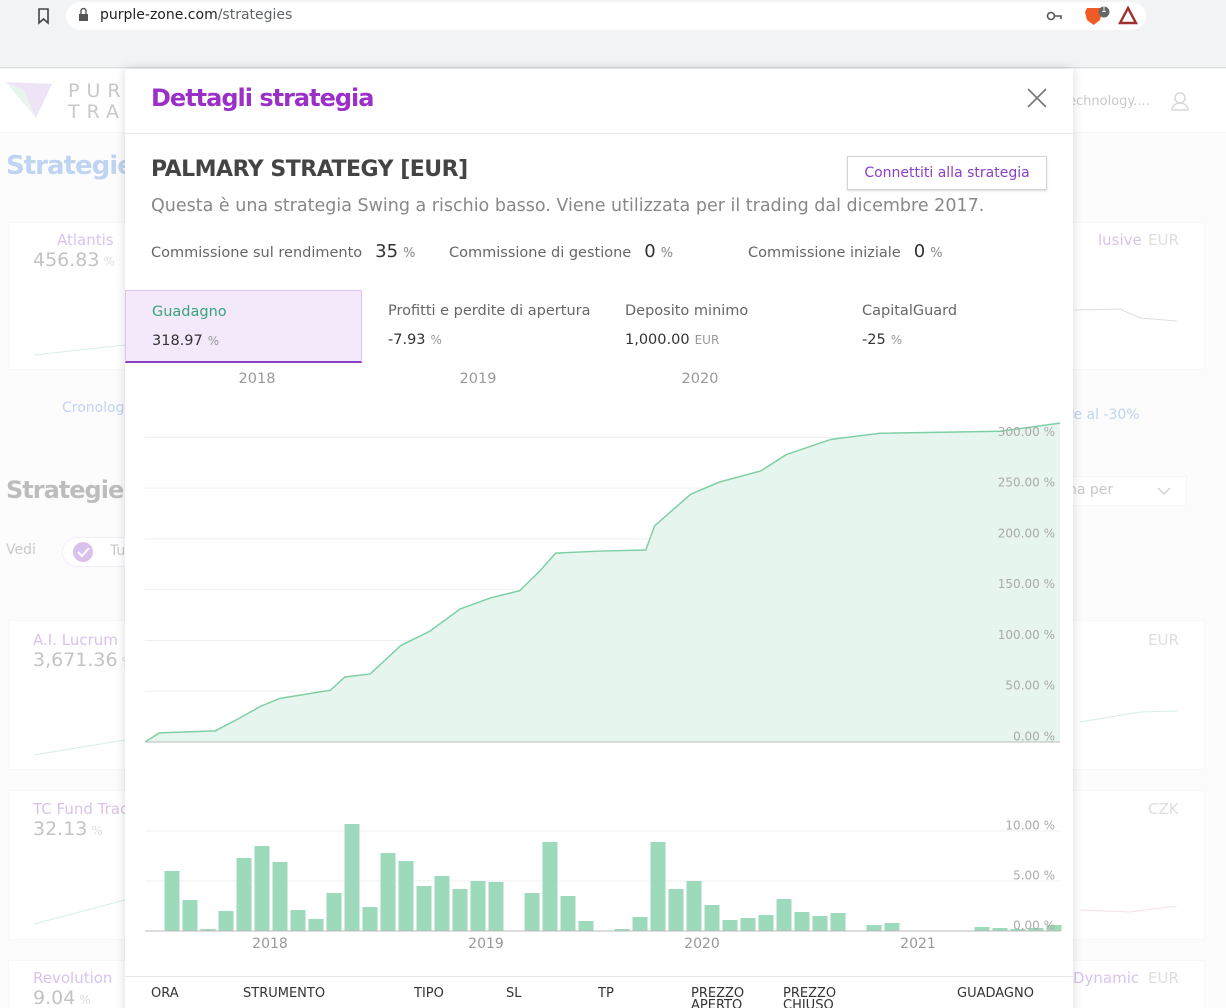  I want to click on fee-value: 35, so click(387, 251).